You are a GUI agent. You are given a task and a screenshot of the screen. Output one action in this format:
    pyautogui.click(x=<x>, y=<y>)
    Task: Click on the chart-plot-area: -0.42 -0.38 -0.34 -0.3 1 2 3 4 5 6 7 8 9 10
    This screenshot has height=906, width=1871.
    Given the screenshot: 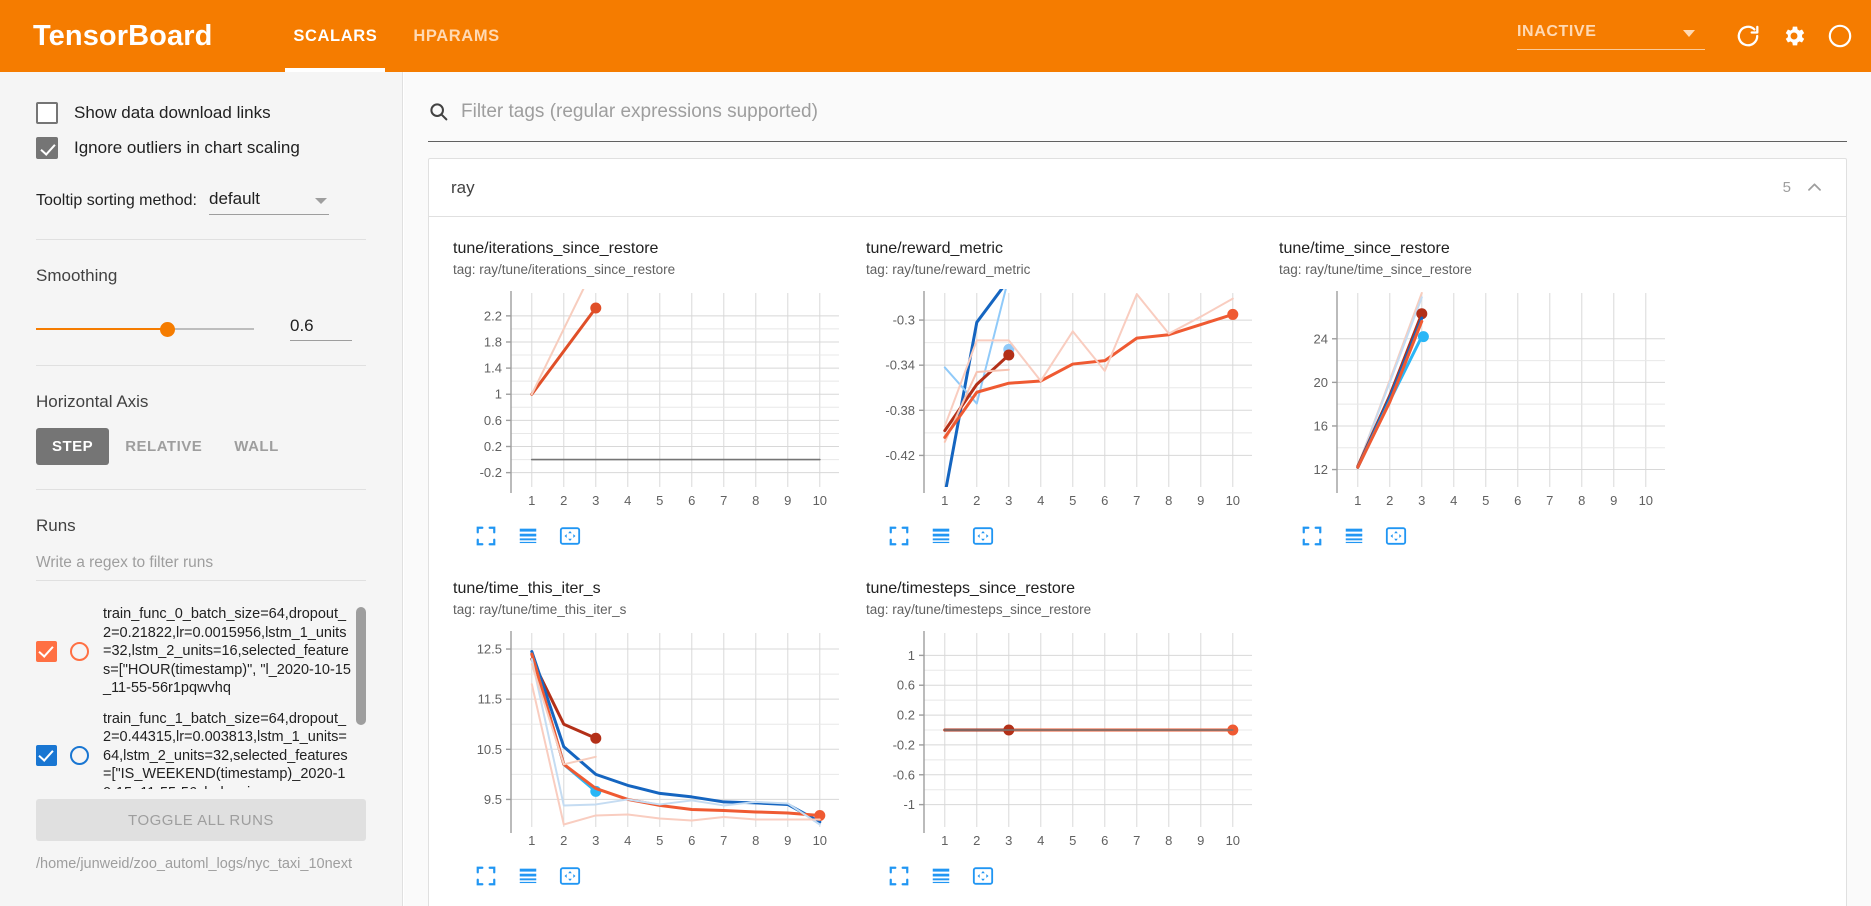 What is the action you would take?
    pyautogui.click(x=1062, y=401)
    